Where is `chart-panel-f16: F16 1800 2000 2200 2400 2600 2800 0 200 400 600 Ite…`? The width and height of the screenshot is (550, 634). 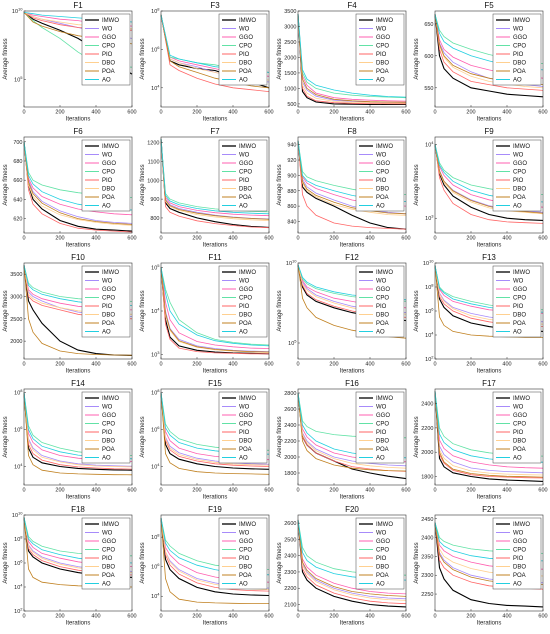 chart-panel-f16: F16 1800 2000 2200 2400 2600 2800 0 200 400 600 Ite… is located at coordinates (344, 442).